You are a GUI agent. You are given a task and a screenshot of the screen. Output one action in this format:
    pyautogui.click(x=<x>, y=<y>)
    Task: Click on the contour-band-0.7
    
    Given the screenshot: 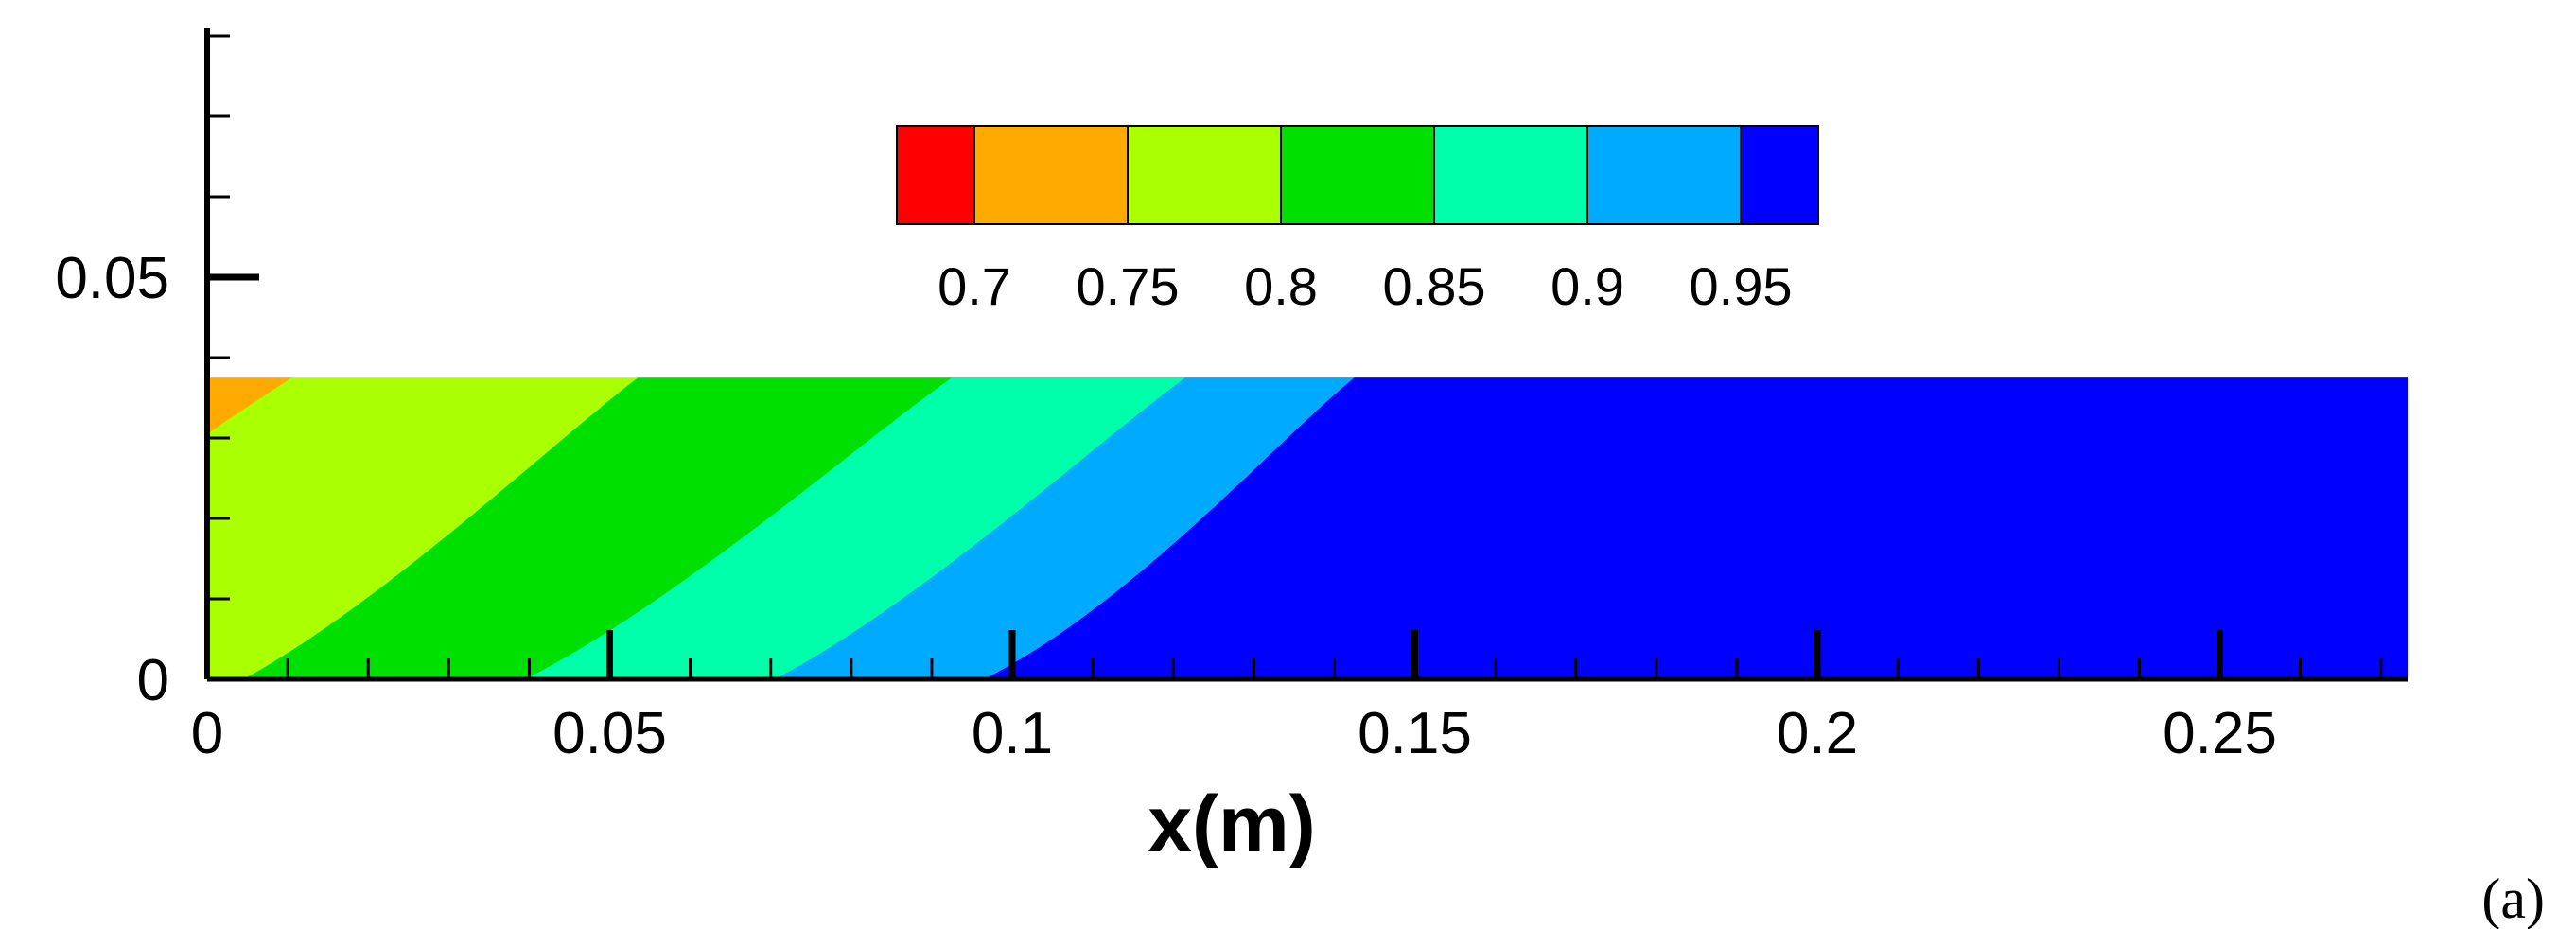 What is the action you would take?
    pyautogui.click(x=249, y=405)
    